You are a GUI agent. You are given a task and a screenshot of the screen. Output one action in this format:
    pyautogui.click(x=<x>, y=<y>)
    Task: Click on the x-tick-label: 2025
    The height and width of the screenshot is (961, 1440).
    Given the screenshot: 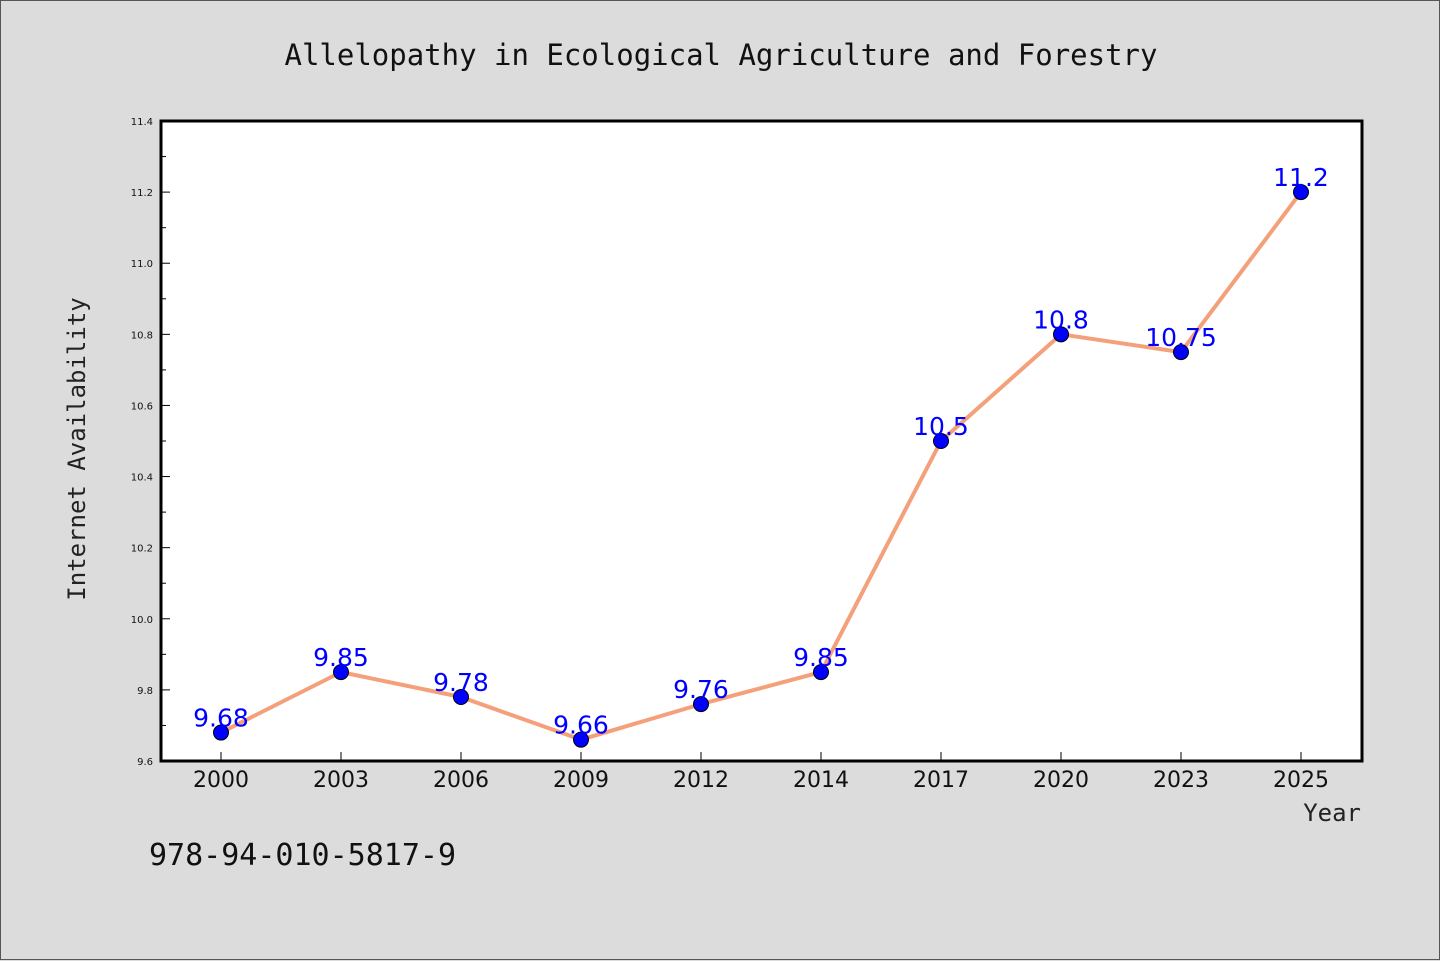 What is the action you would take?
    pyautogui.click(x=1301, y=780)
    